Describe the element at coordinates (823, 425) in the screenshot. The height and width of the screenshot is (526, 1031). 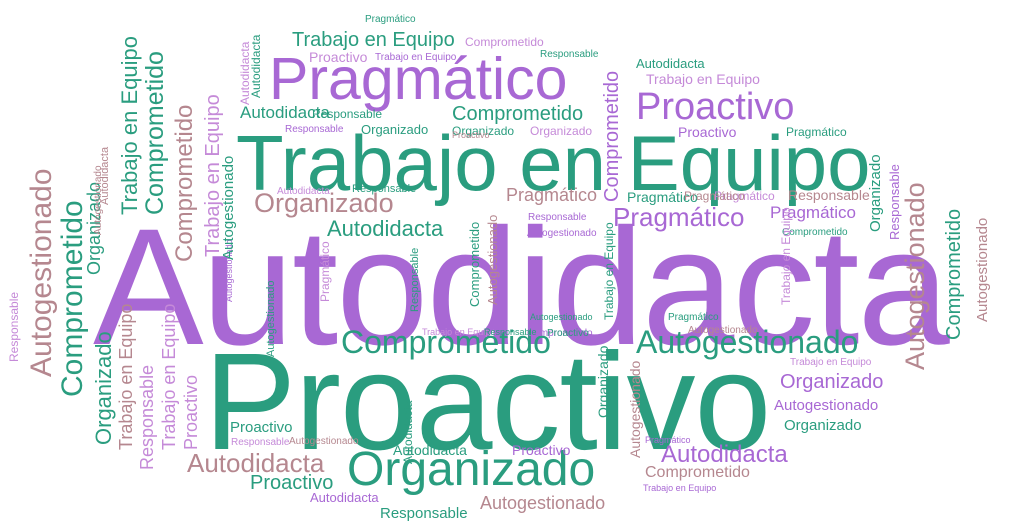
I see `word-organizado-right-small: Organizado` at that location.